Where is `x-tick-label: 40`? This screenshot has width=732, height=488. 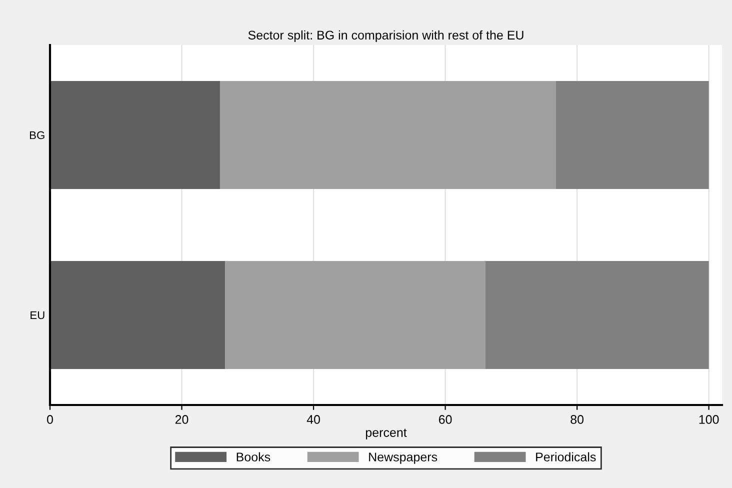
x-tick-label: 40 is located at coordinates (313, 419).